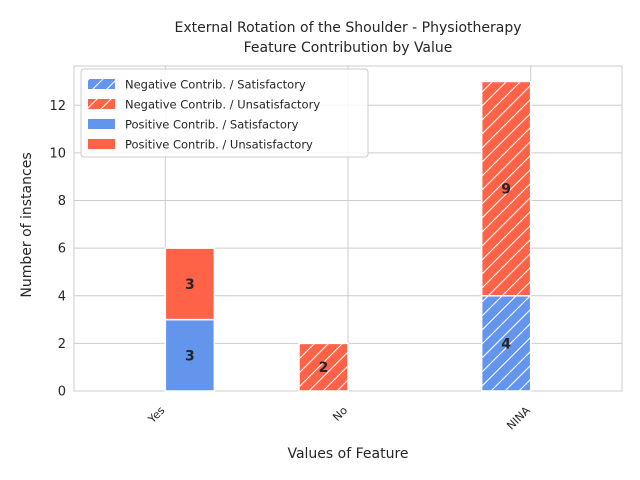 Image resolution: width=640 pixels, height=480 pixels. What do you see at coordinates (62, 392) in the screenshot?
I see `y-tick-label: 0` at bounding box center [62, 392].